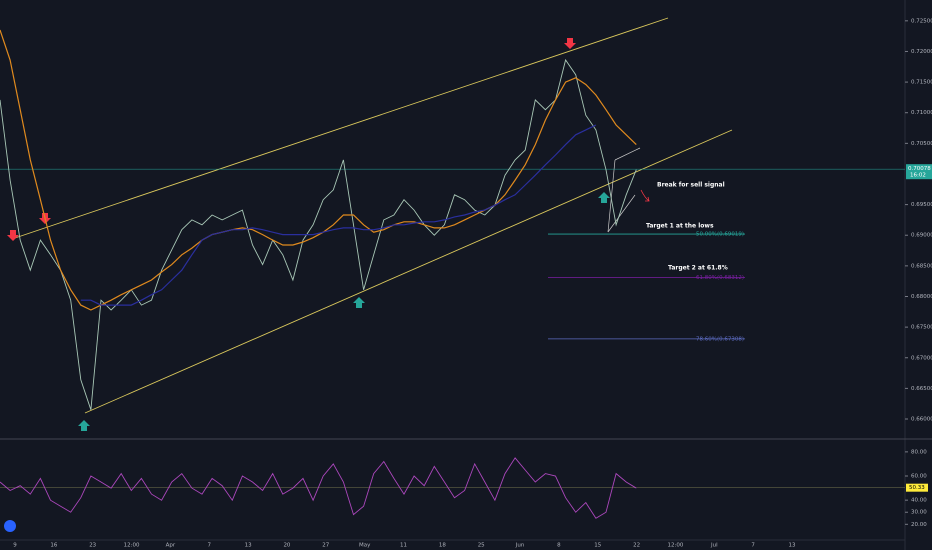 The image size is (932, 550). What do you see at coordinates (10, 526) in the screenshot?
I see `logo` at bounding box center [10, 526].